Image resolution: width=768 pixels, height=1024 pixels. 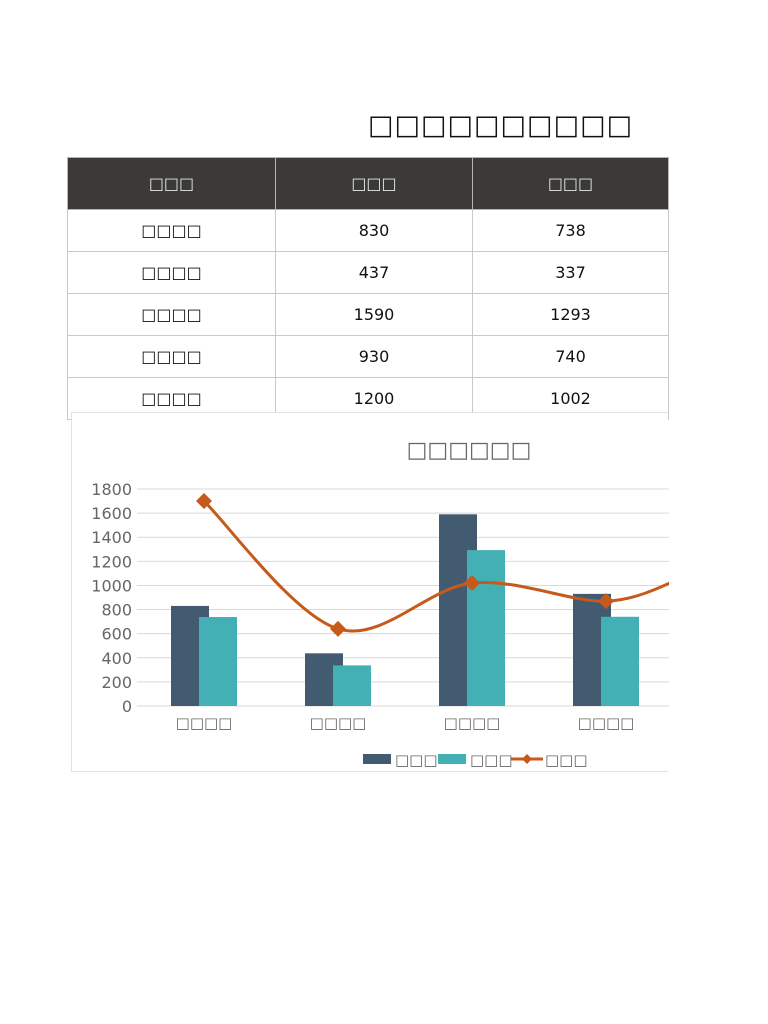 I want to click on y-tick-label: 1800, so click(x=111, y=489).